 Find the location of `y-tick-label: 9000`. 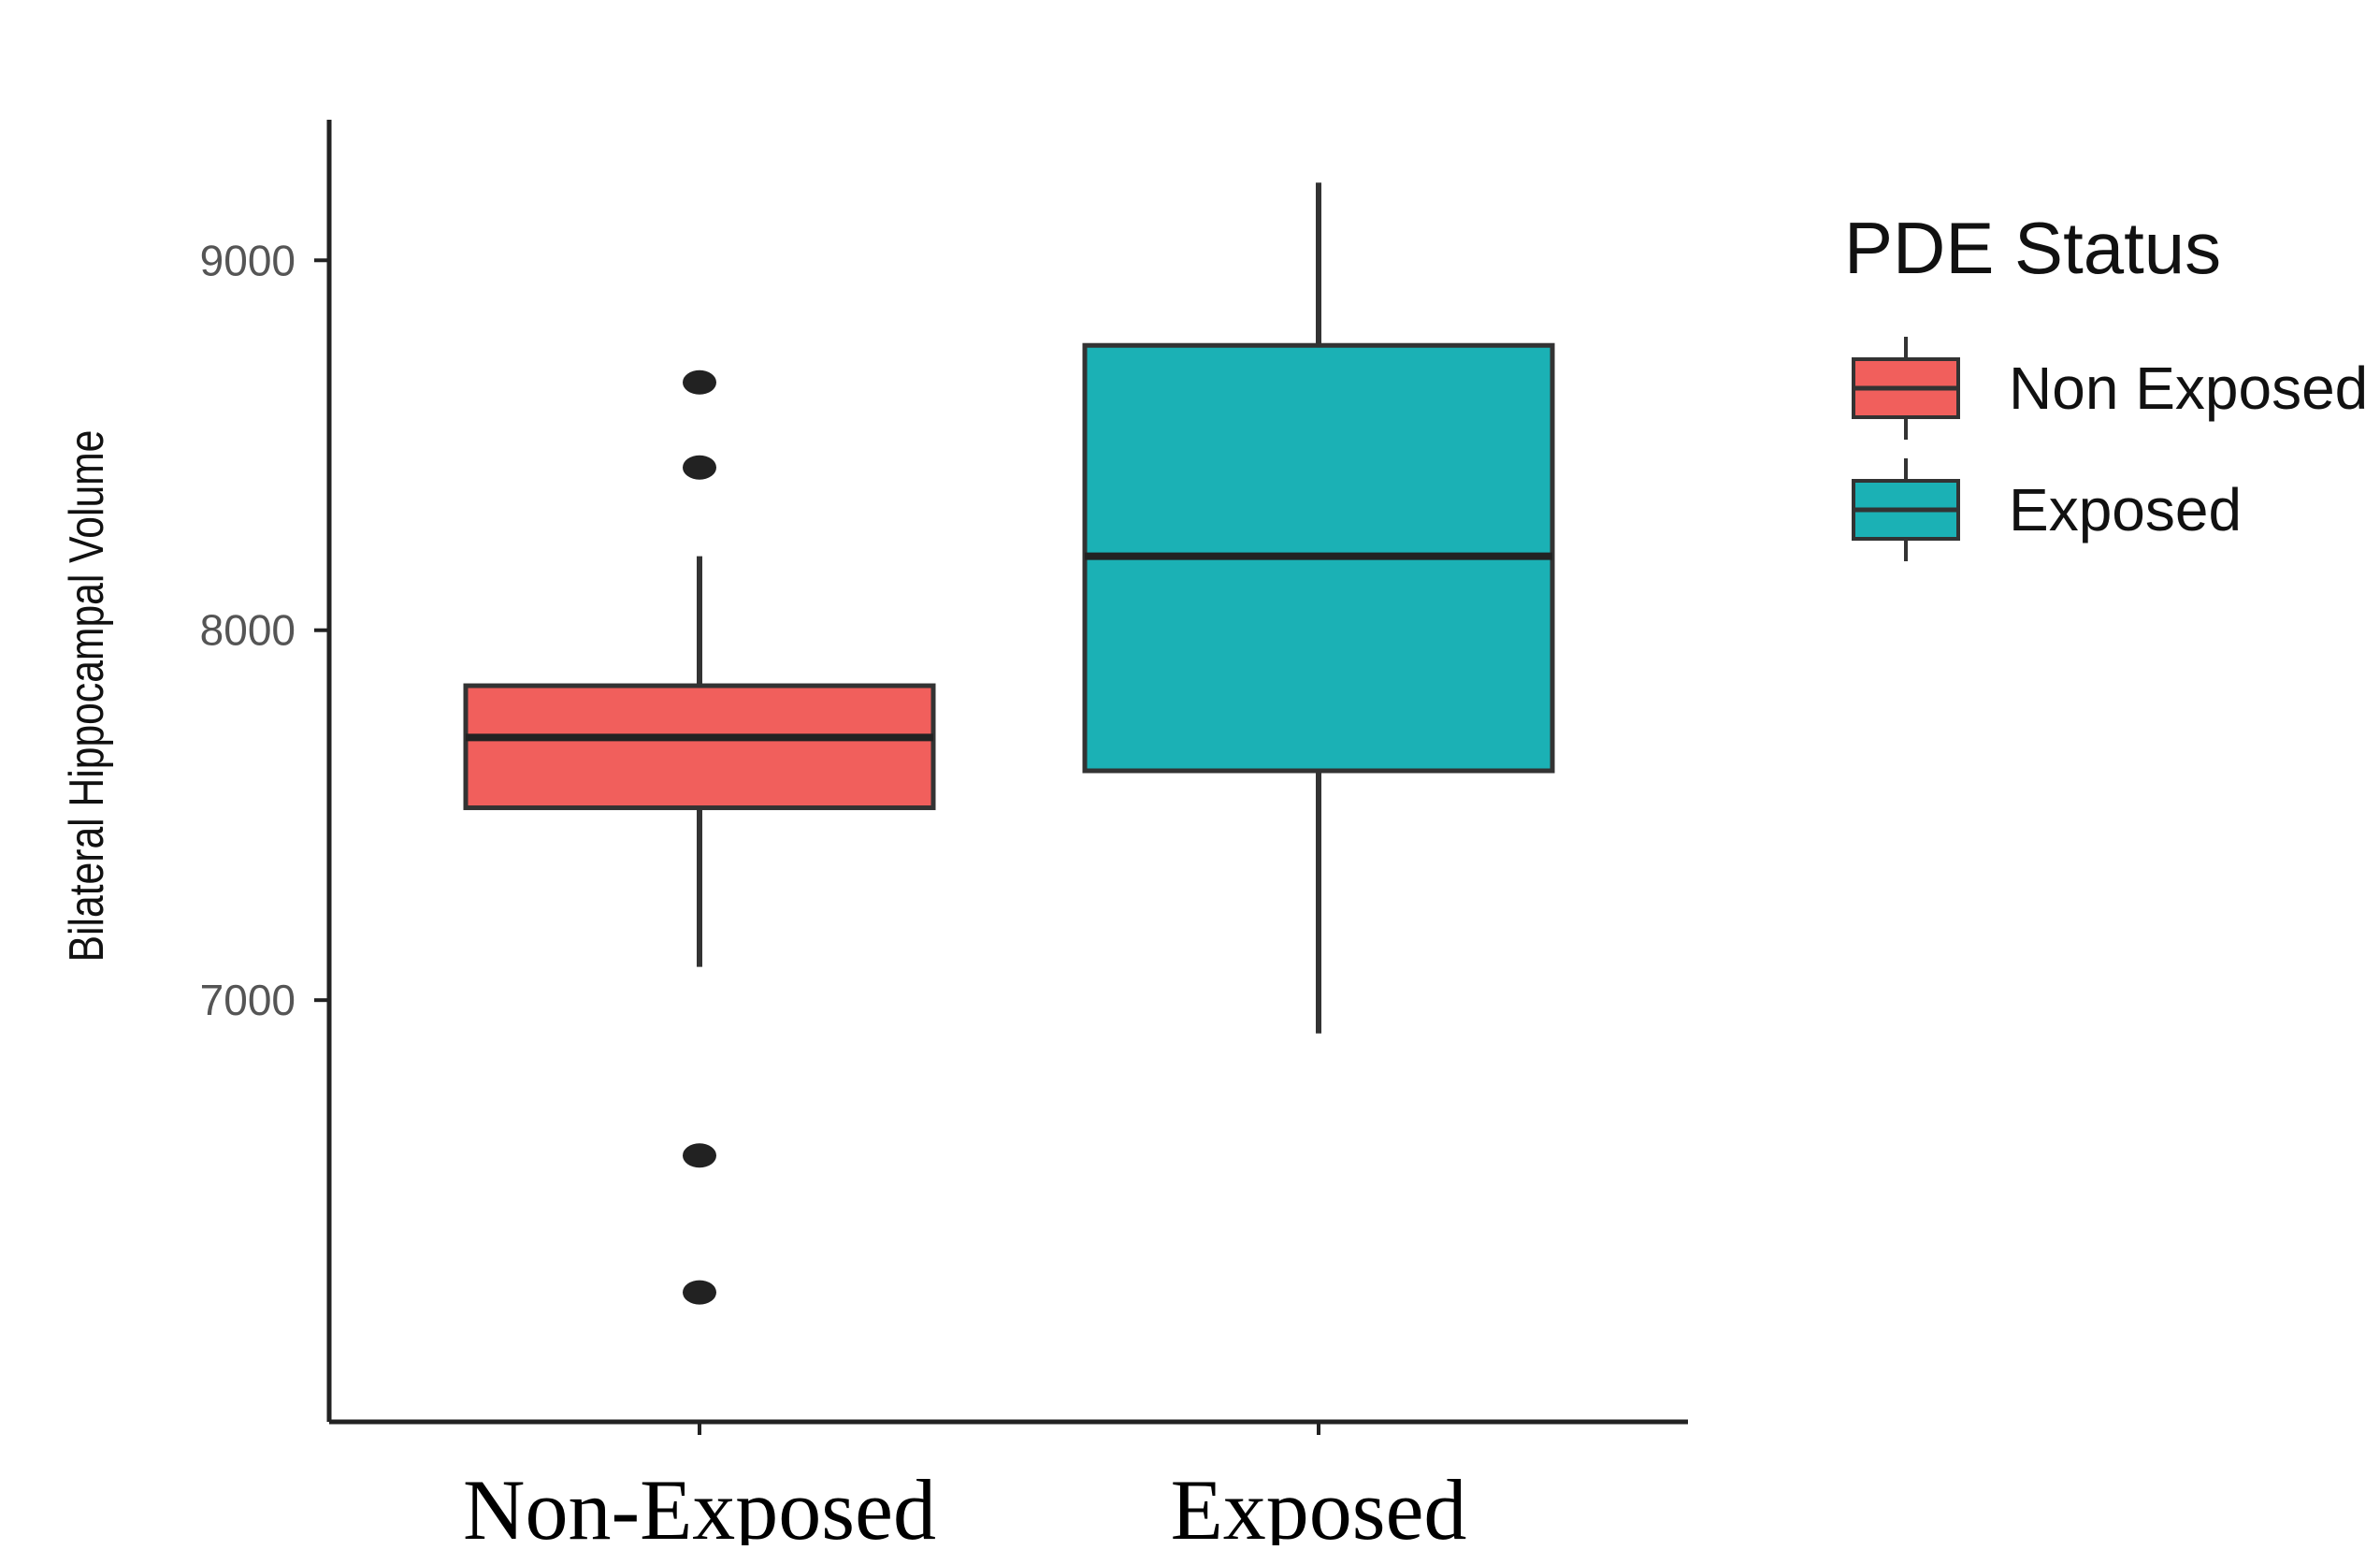

y-tick-label: 9000 is located at coordinates (248, 260).